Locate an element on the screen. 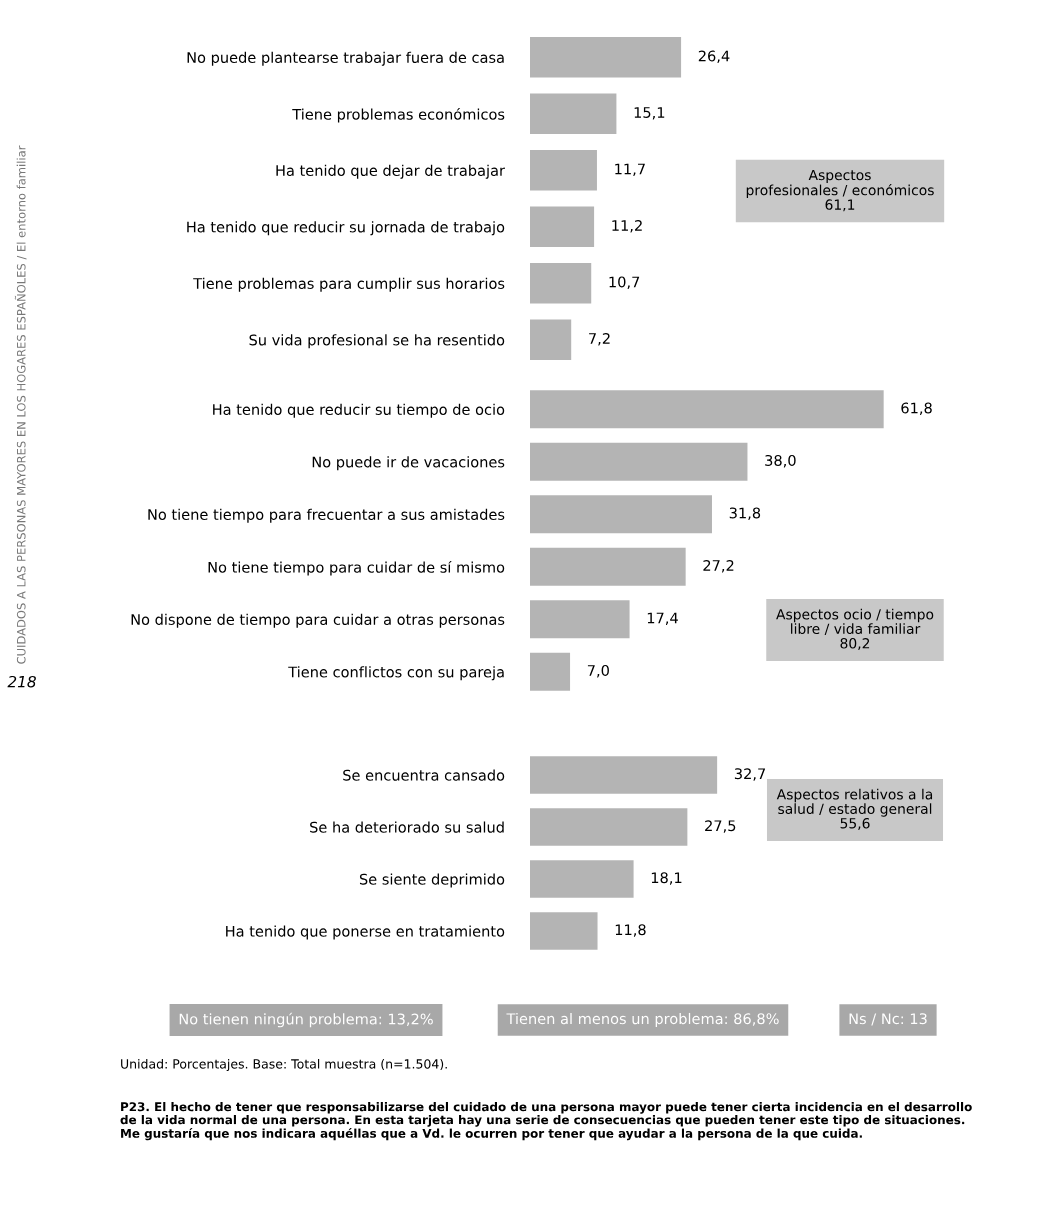 The width and height of the screenshot is (1059, 1209). y-tick-label: Se encuentra cansado is located at coordinates (424, 775).